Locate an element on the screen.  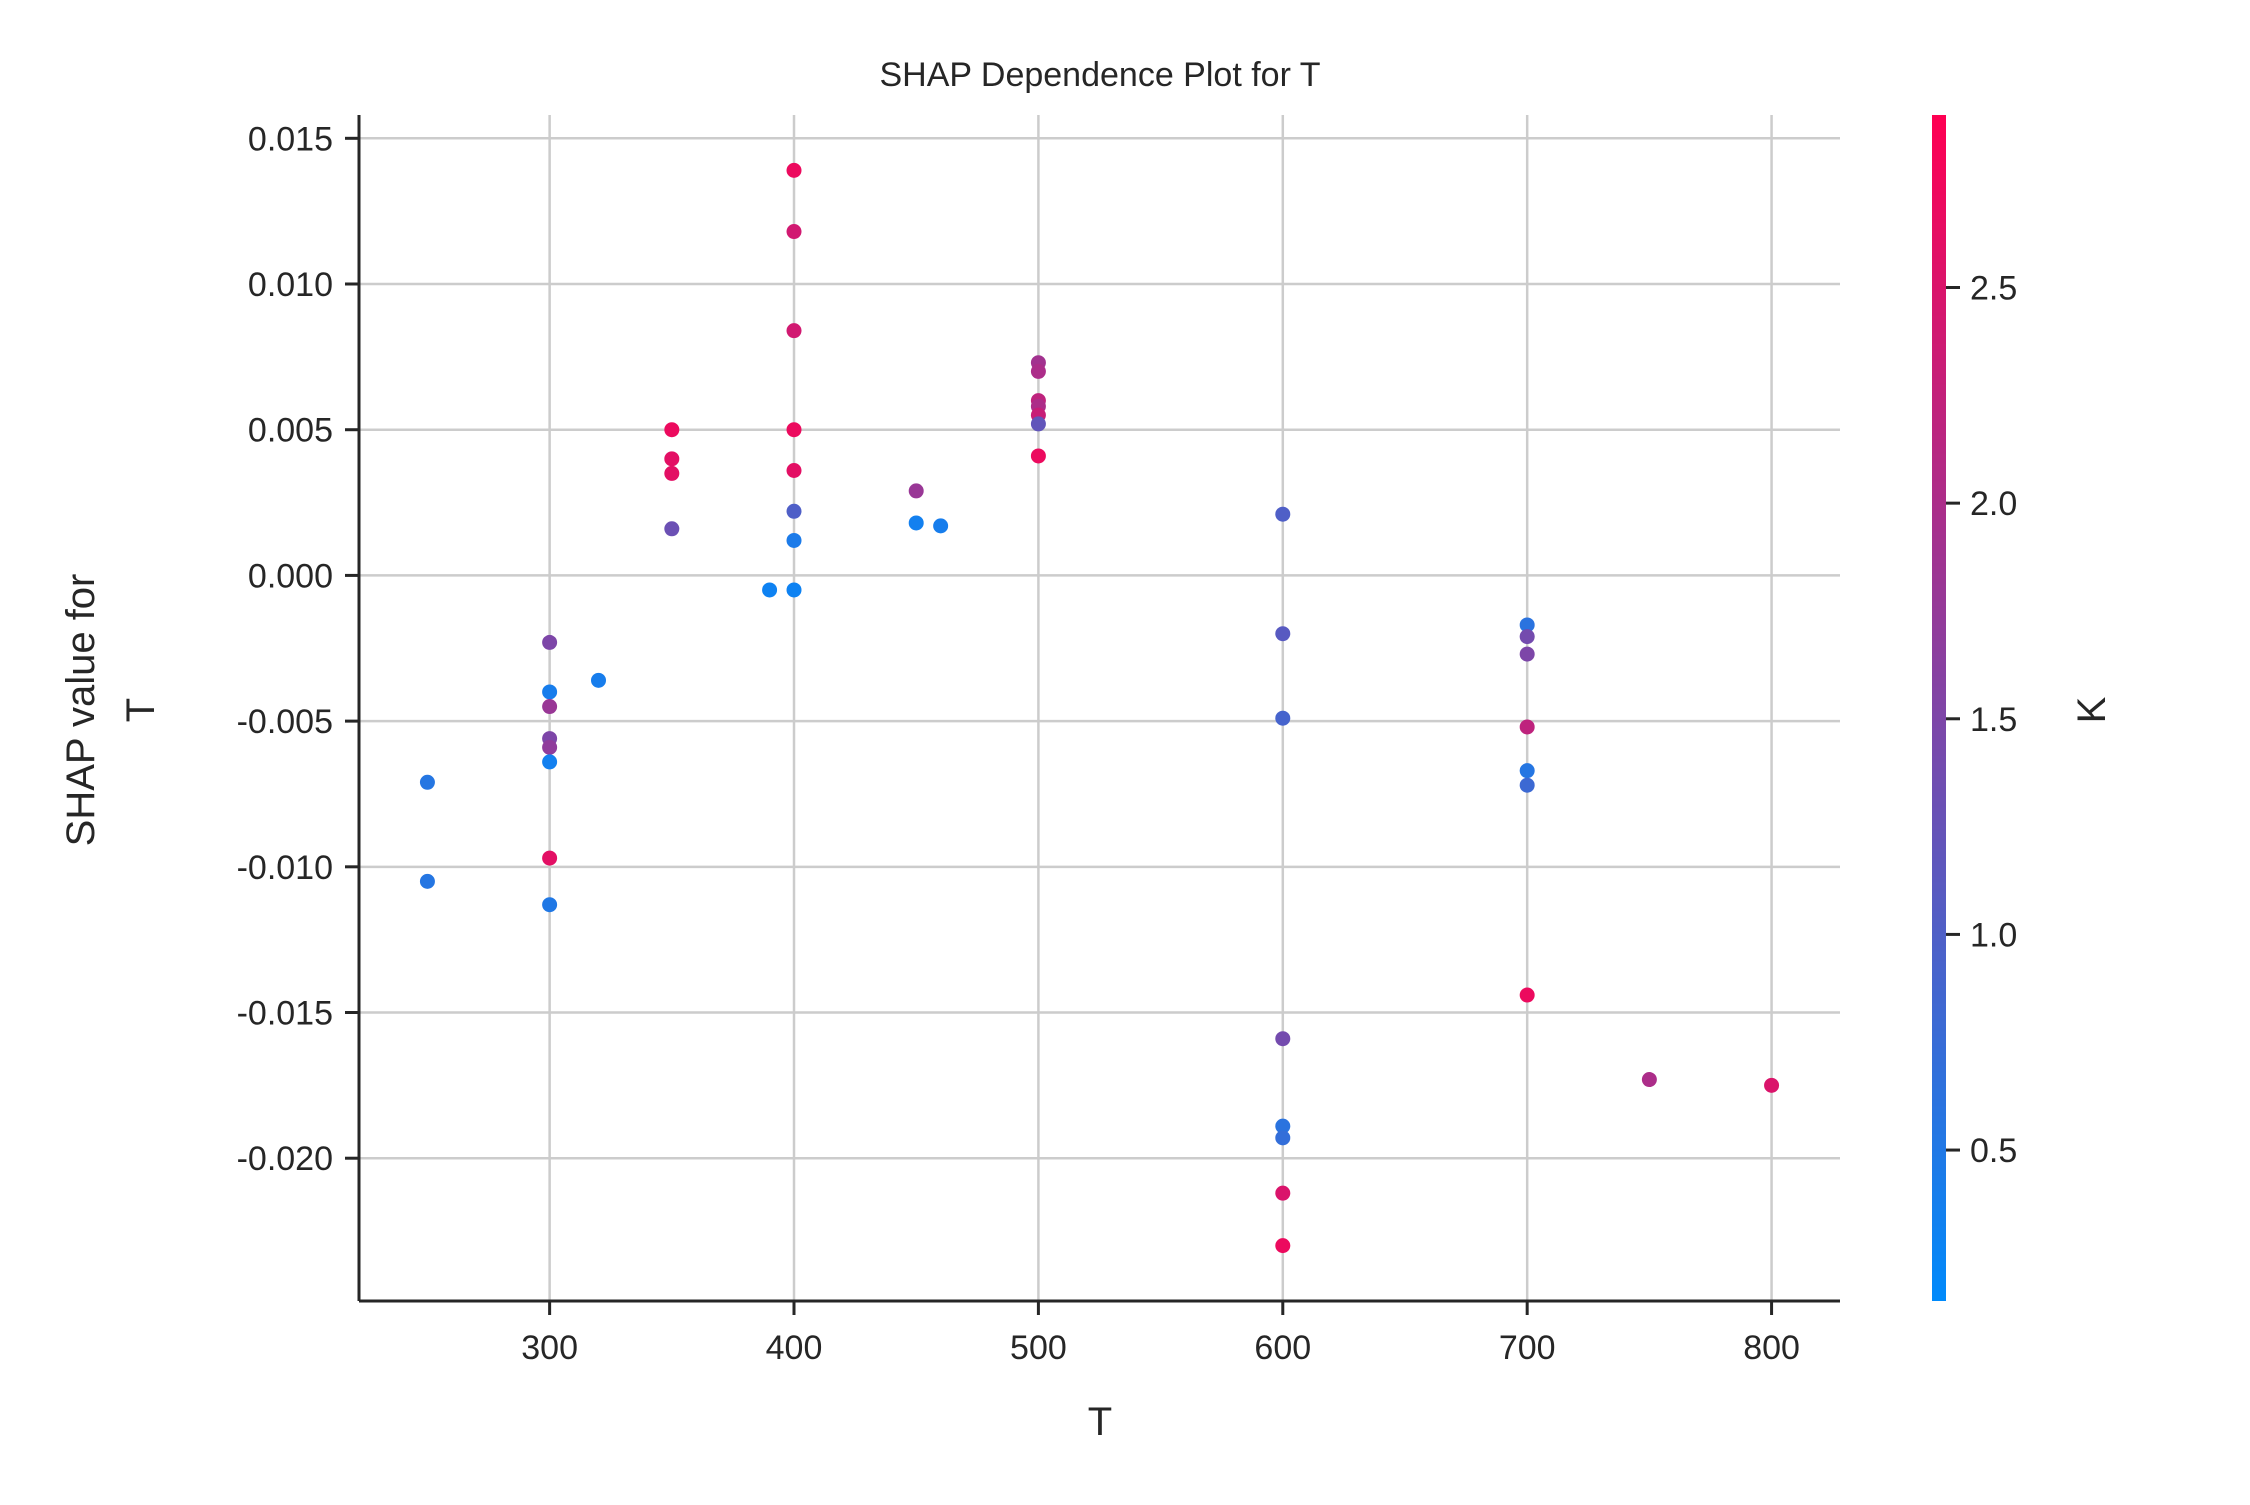
x-tick-label: 500 is located at coordinates (1038, 1348).